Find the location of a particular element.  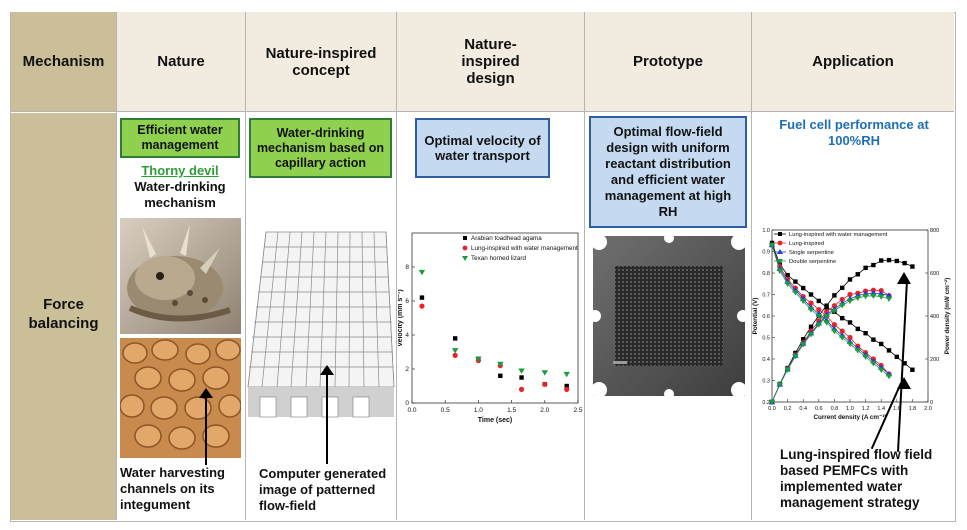

y2-tick-label: 600 is located at coordinates (934, 274).